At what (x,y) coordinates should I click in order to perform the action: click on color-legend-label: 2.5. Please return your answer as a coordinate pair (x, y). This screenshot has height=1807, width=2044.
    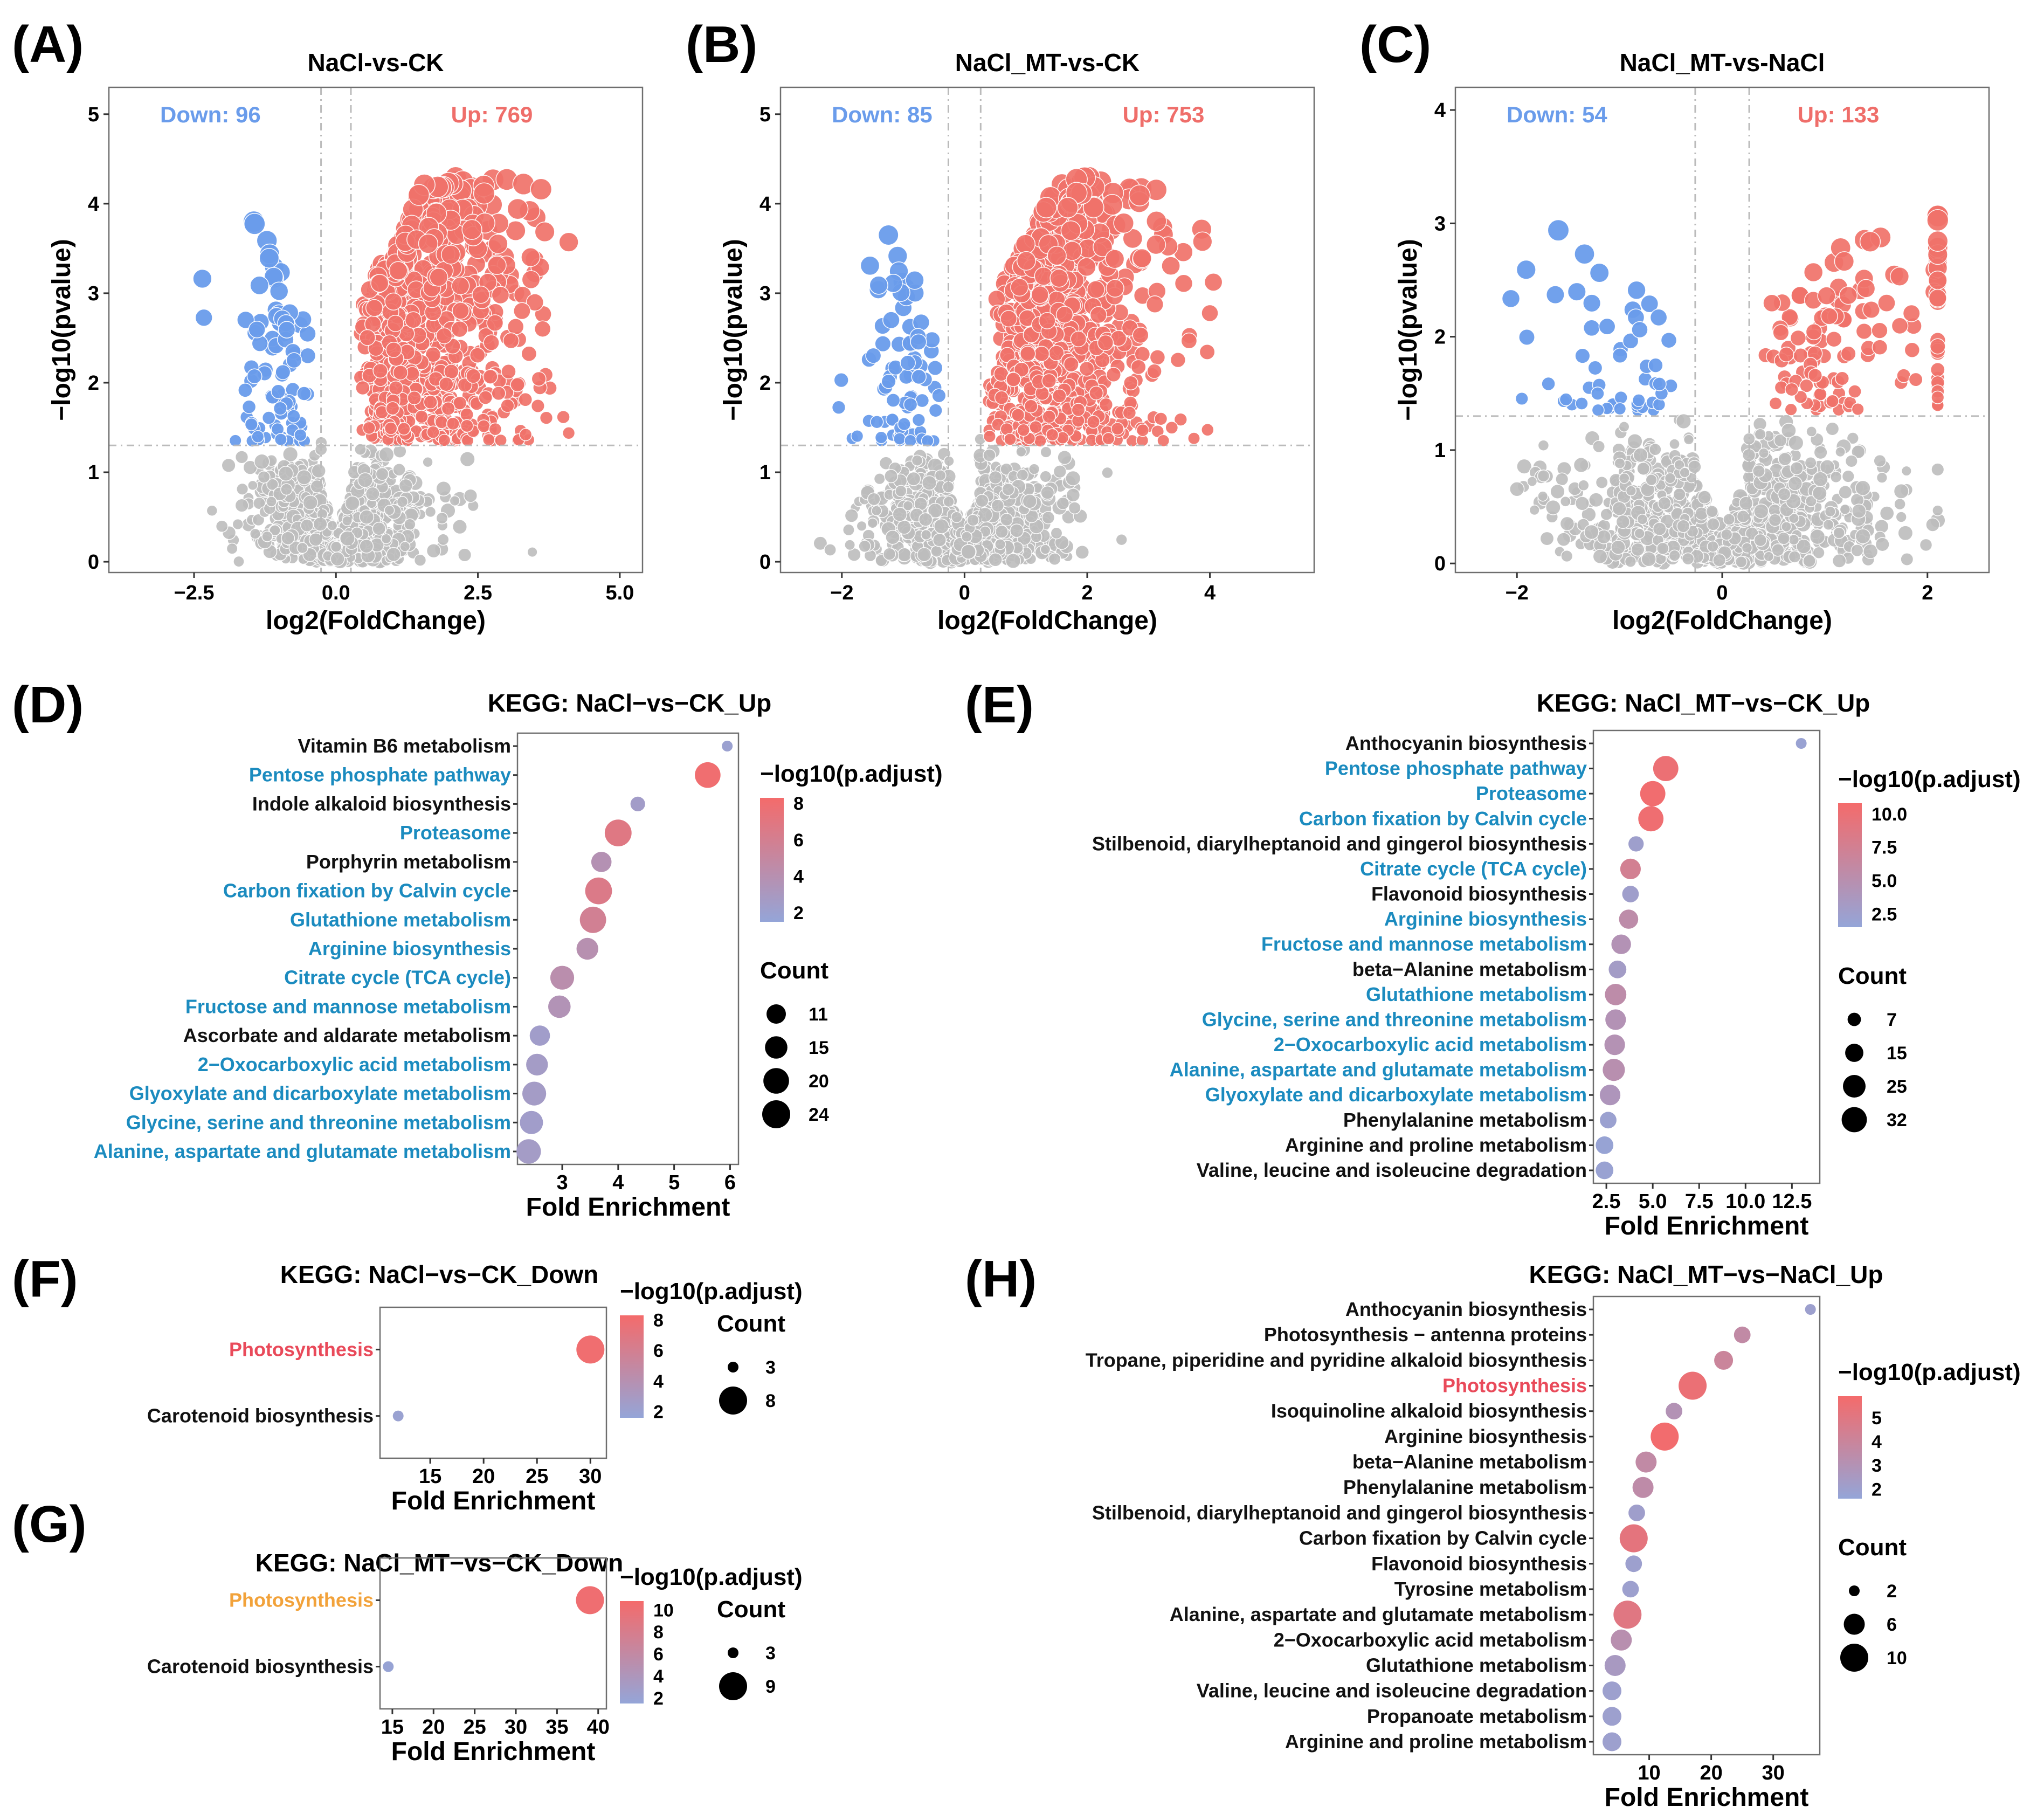
    Looking at the image, I should click on (1884, 914).